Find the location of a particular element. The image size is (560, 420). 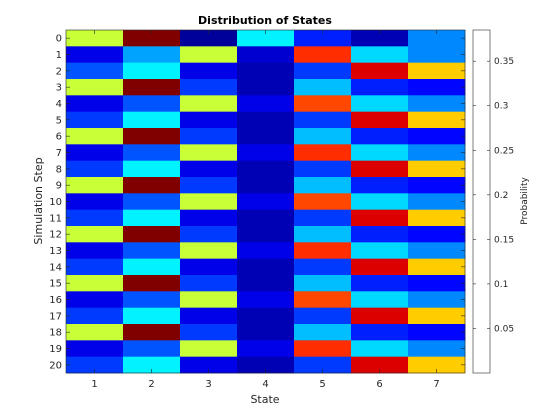

y-tick-label: 11 is located at coordinates (55, 218).